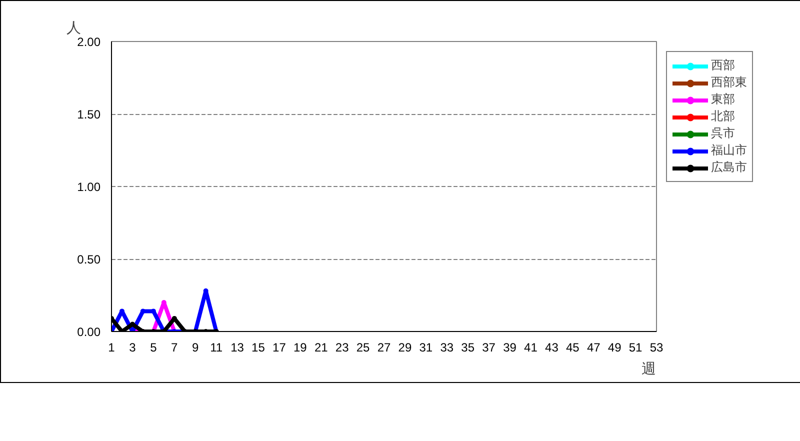 The width and height of the screenshot is (800, 441). Describe the element at coordinates (531, 347) in the screenshot. I see `x-tick-label: 41` at that location.